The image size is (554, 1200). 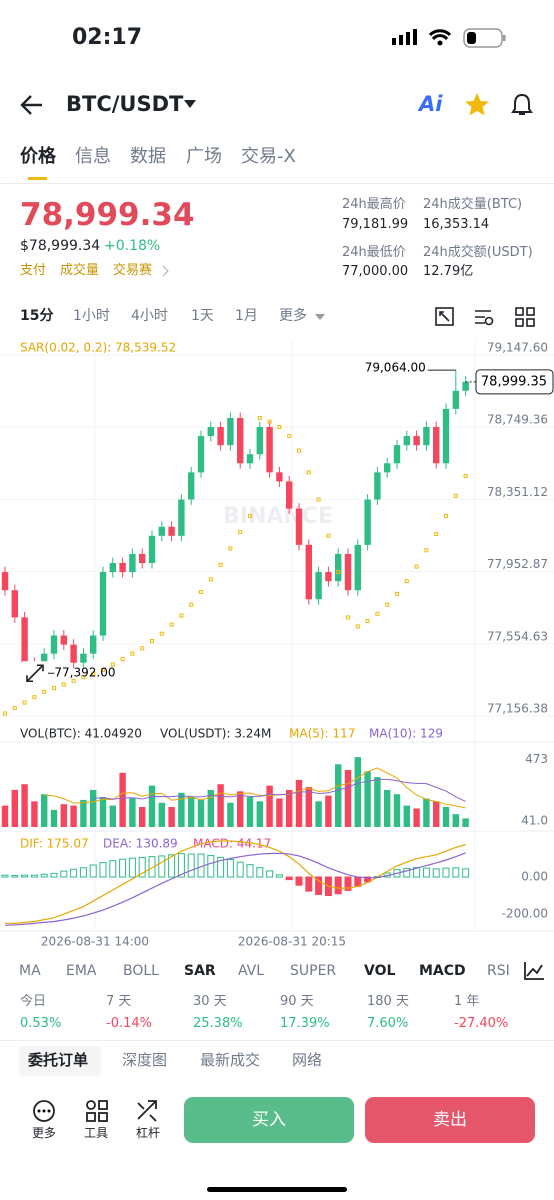 I want to click on pair-caret, so click(x=190, y=104).